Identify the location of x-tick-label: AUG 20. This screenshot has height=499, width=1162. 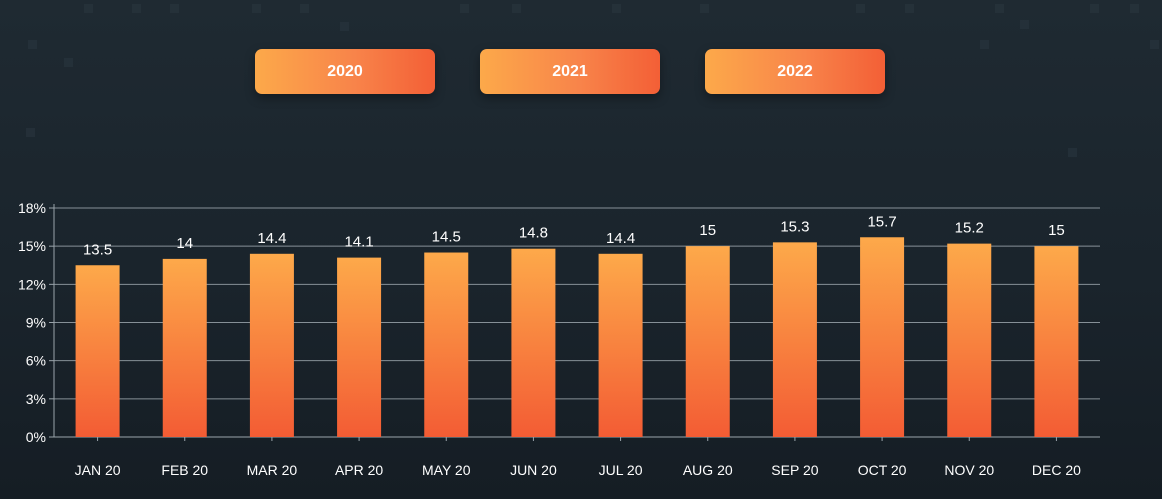
(708, 470).